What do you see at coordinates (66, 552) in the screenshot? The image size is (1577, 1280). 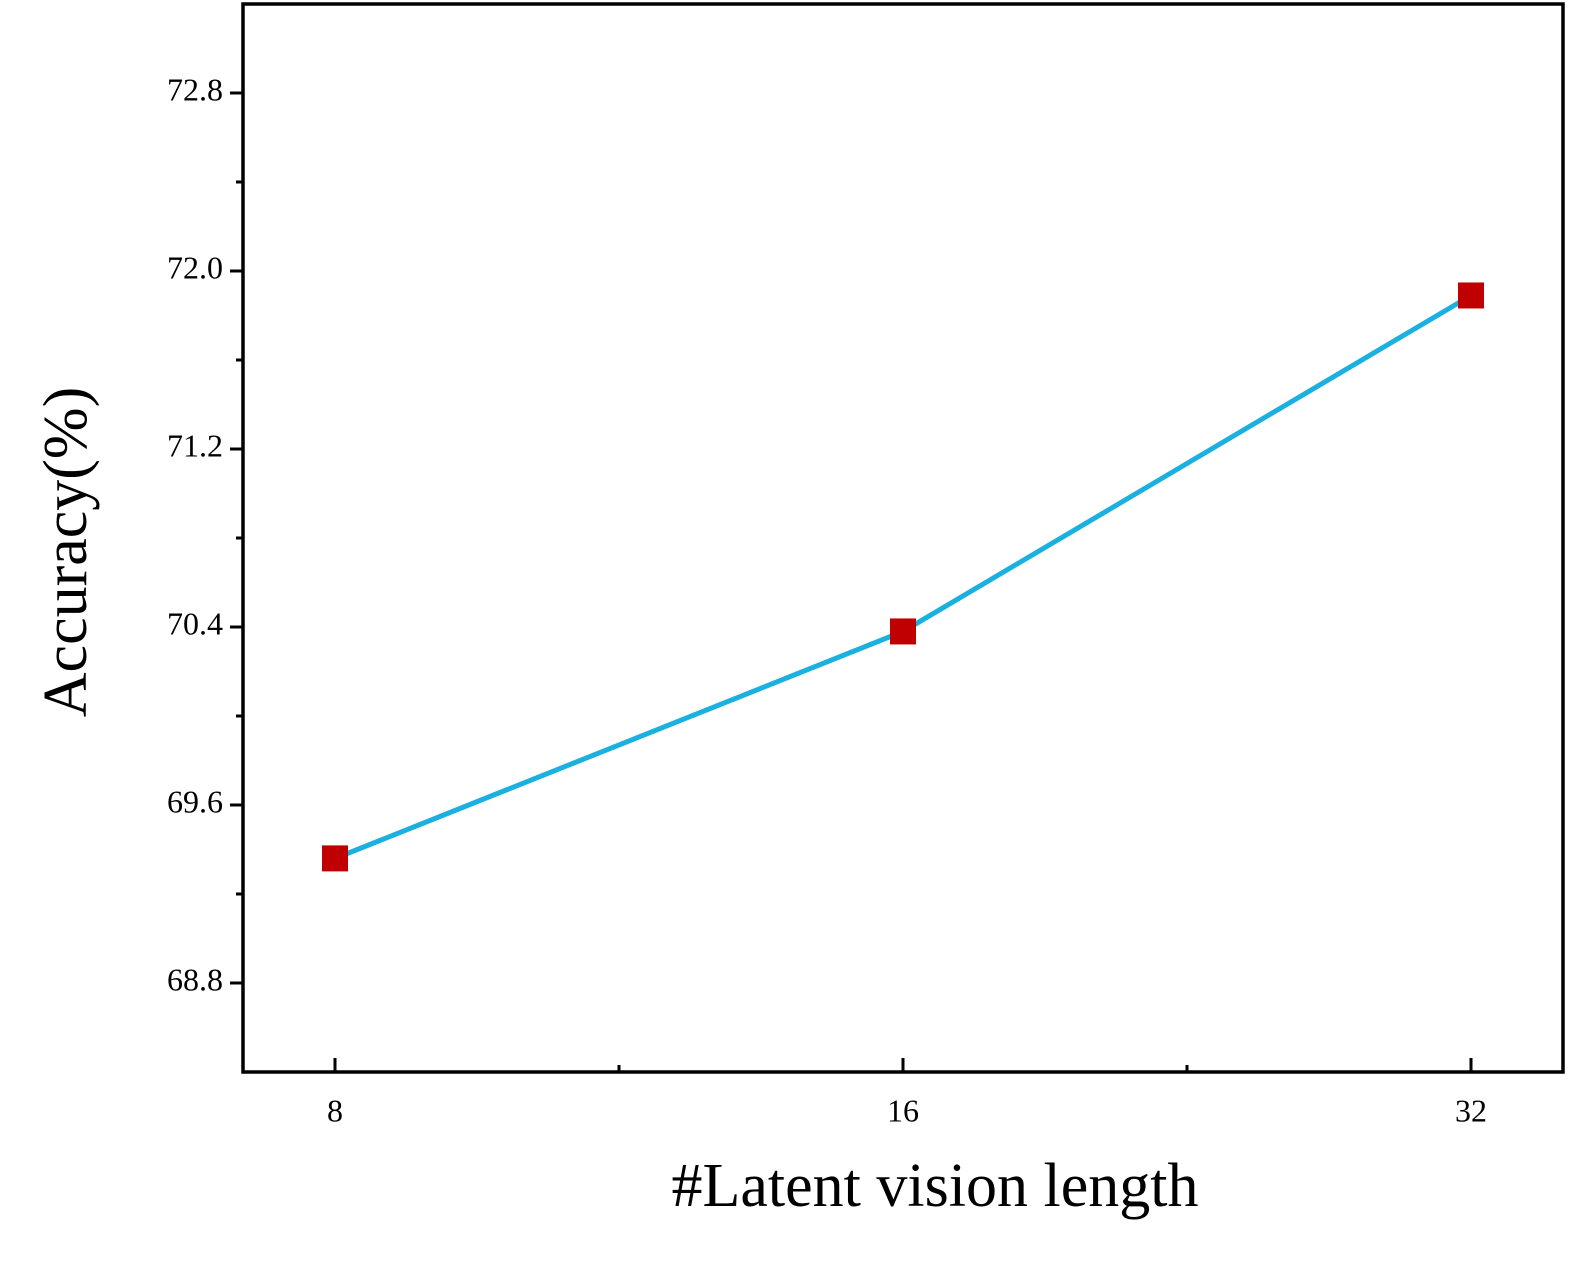 I see `y-axis-title: Accuracy(%)` at bounding box center [66, 552].